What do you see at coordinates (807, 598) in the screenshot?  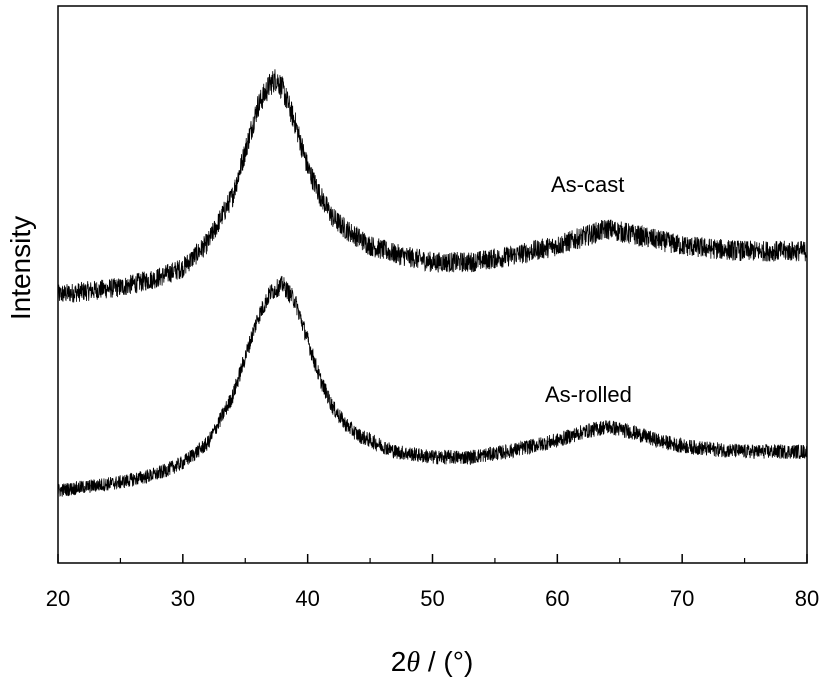 I see `x-tick-label: 80` at bounding box center [807, 598].